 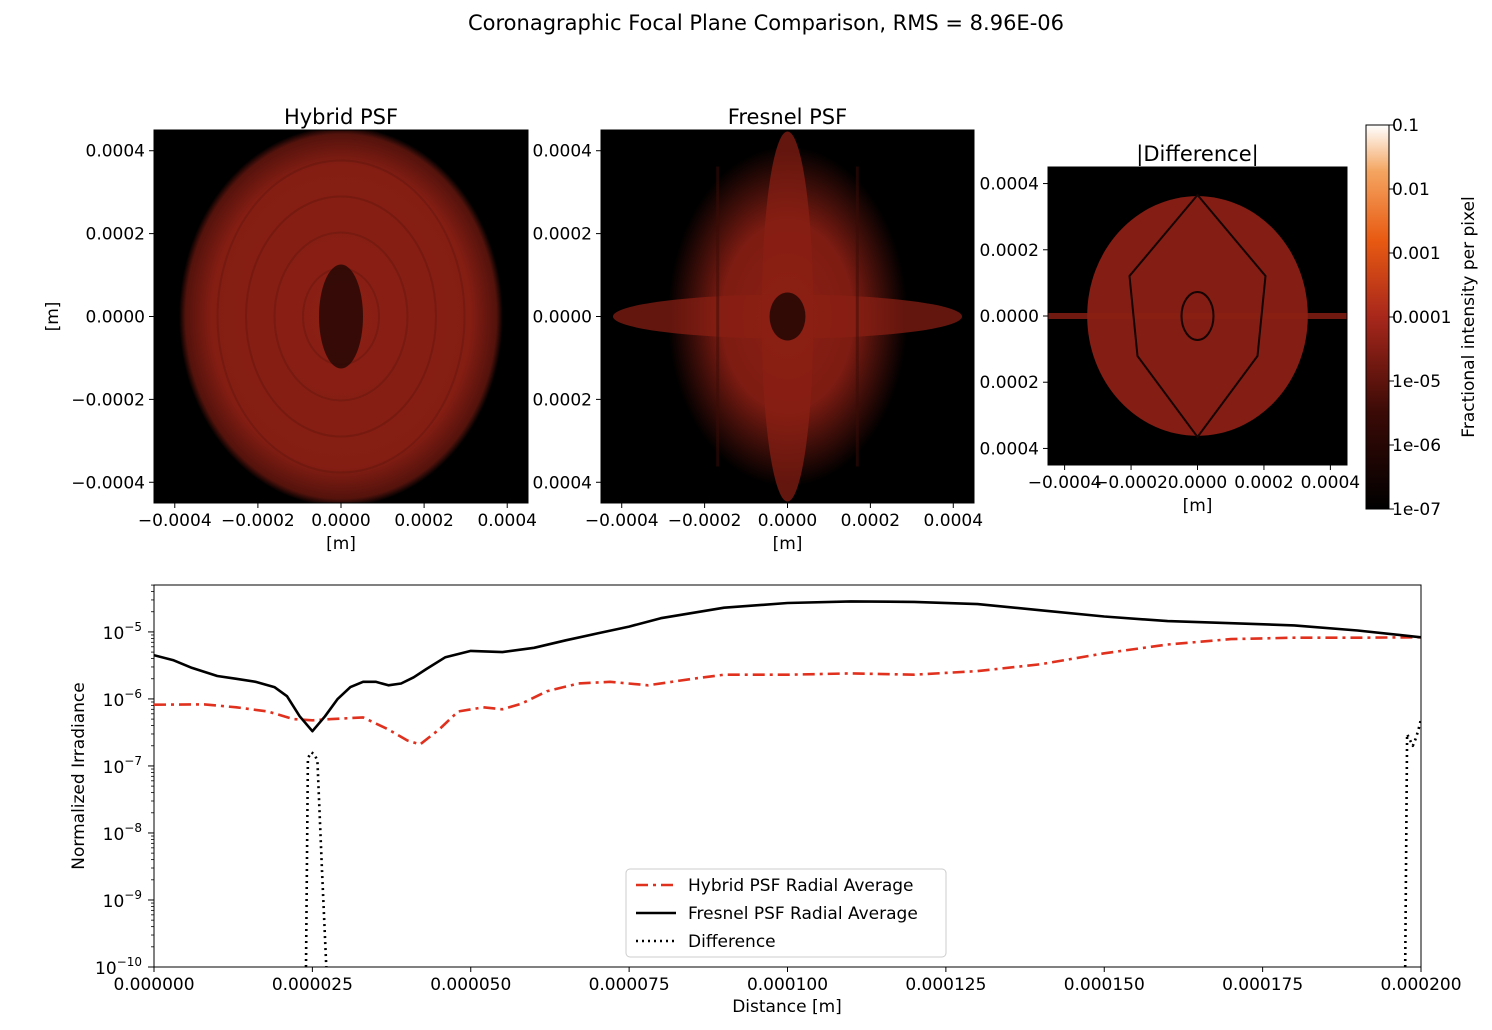 What do you see at coordinates (118, 967) in the screenshot?
I see `y-tick-label: 10⁻¹⁰` at bounding box center [118, 967].